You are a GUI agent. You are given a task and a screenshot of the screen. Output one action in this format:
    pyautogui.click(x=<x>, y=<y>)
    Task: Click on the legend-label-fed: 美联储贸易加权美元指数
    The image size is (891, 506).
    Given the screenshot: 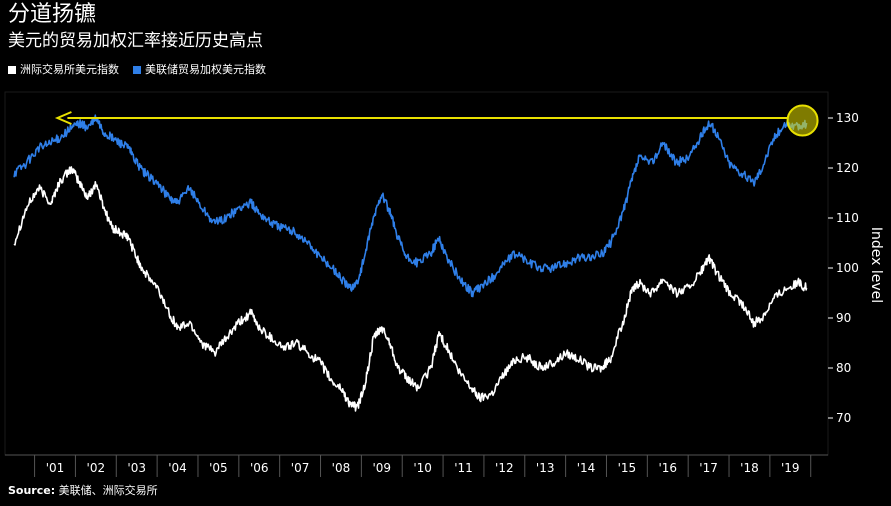 What is the action you would take?
    pyautogui.click(x=205, y=69)
    